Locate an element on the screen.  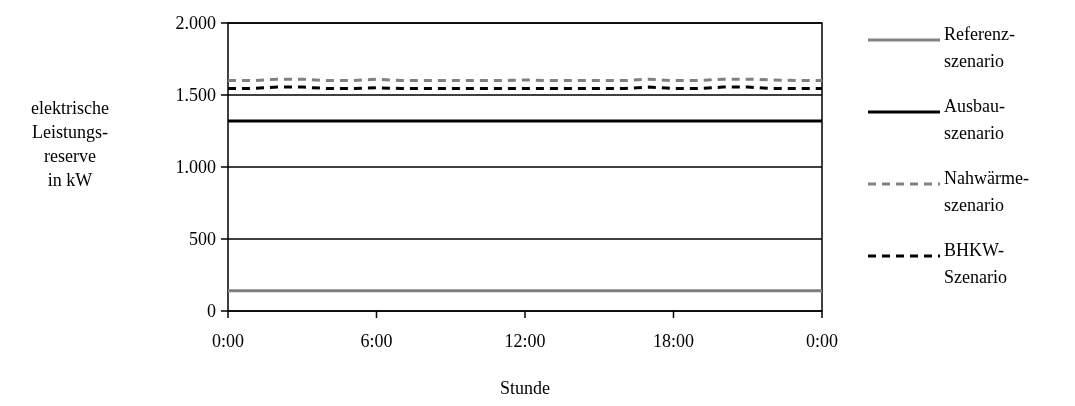
y-axis-title: elektrische Leistungs- reserve in kW is located at coordinates (70, 144).